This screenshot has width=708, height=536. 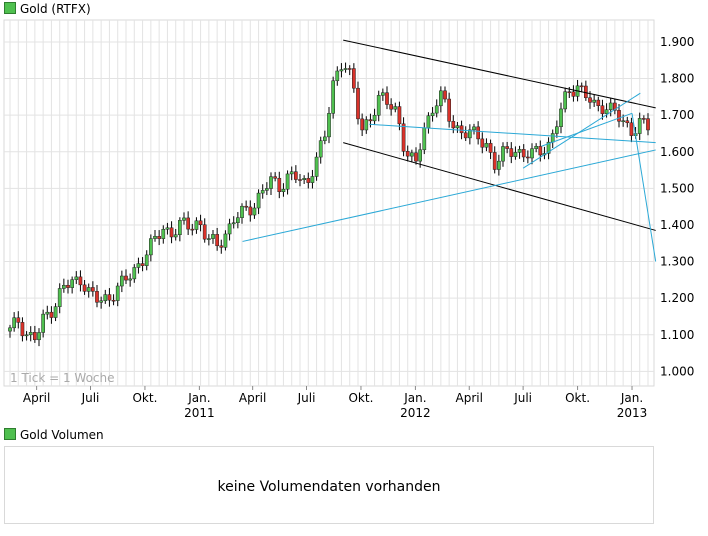 I want to click on volume-panel: keine Volumendaten vorhanden, so click(x=329, y=485).